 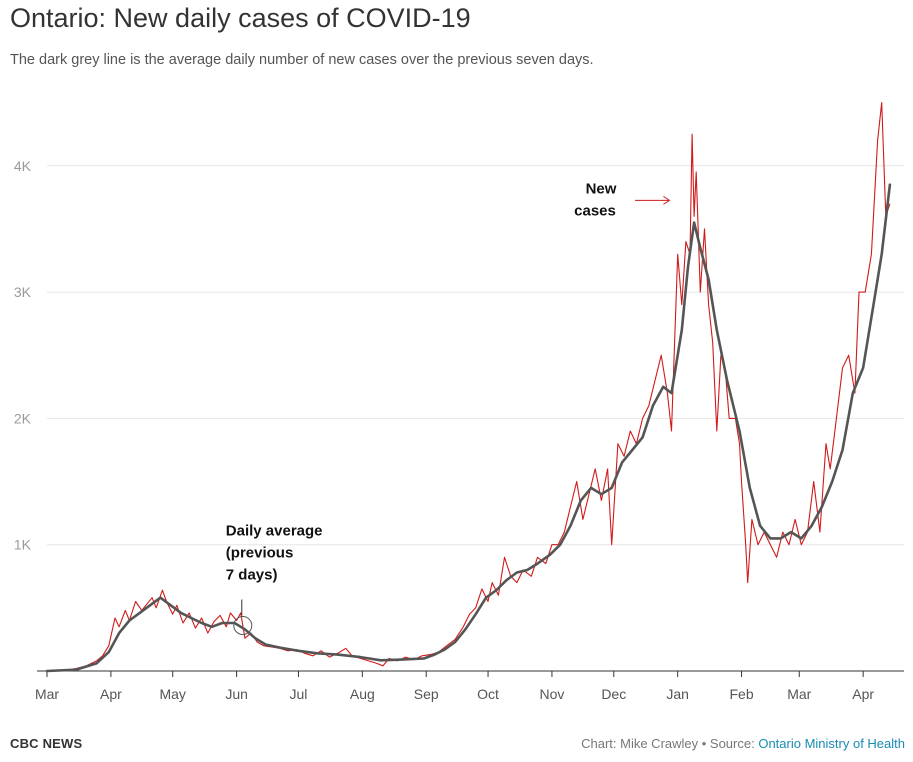 I want to click on new-cases-annotation-line-1: New, so click(x=601, y=188).